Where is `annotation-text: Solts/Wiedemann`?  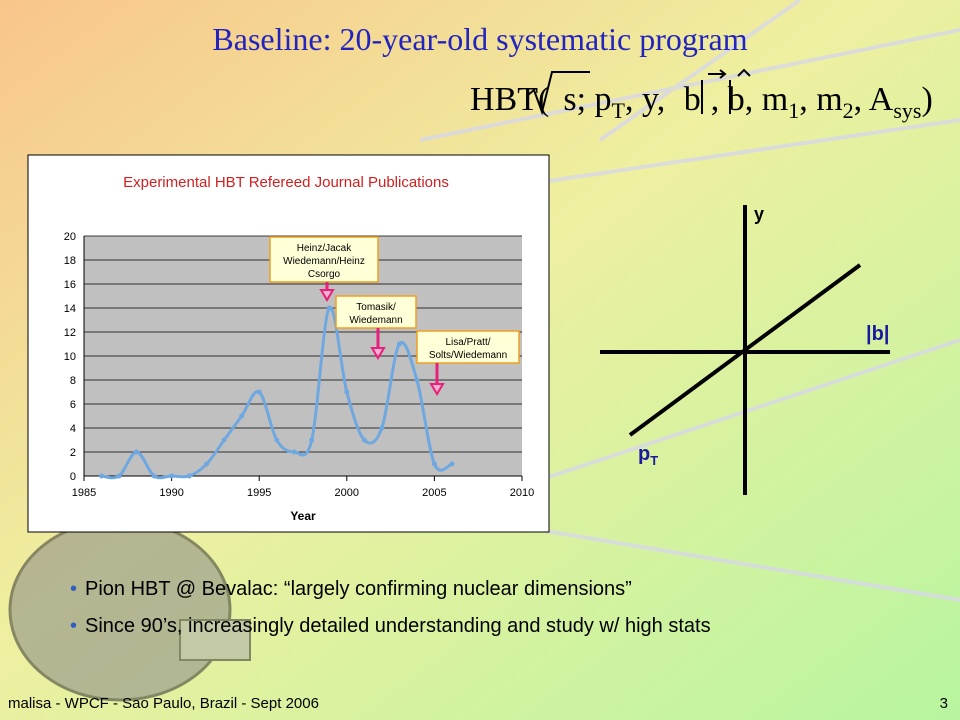
annotation-text: Solts/Wiedemann is located at coordinates (468, 355).